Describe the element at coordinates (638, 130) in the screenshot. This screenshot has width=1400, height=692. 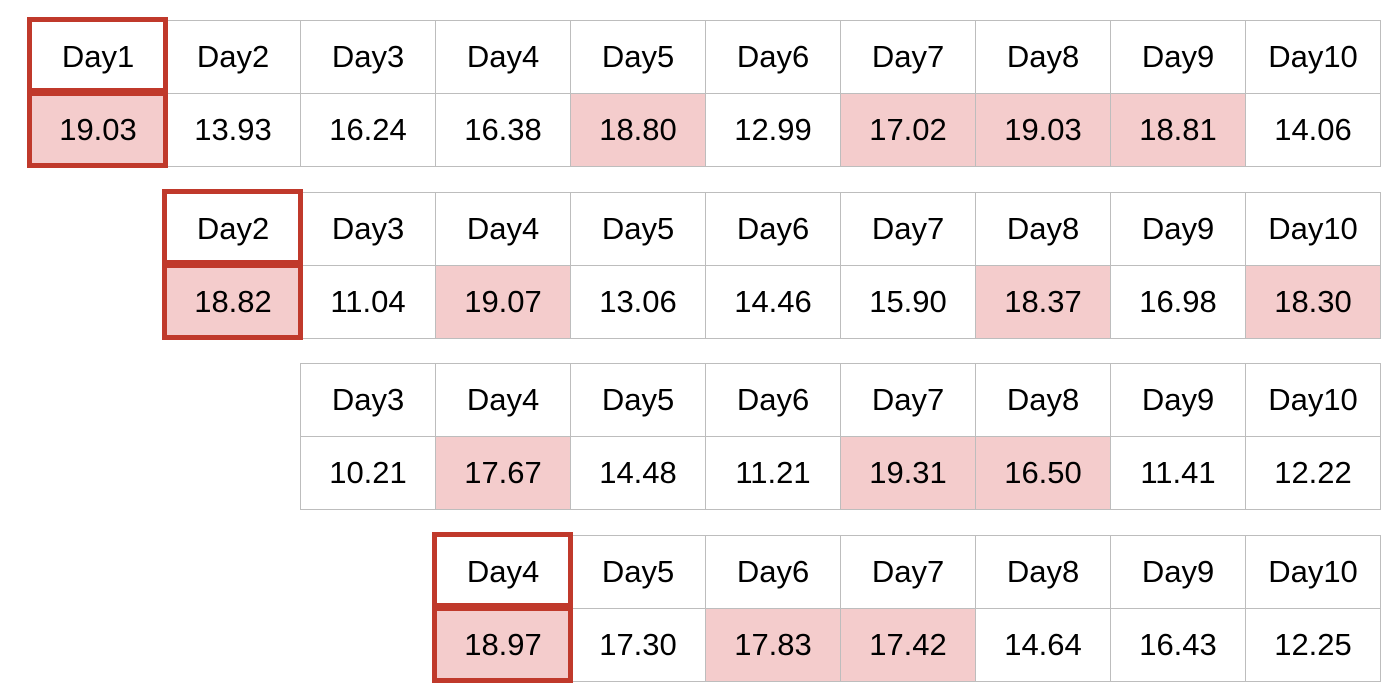
I see `highlighted-value-cell: 18.80` at that location.